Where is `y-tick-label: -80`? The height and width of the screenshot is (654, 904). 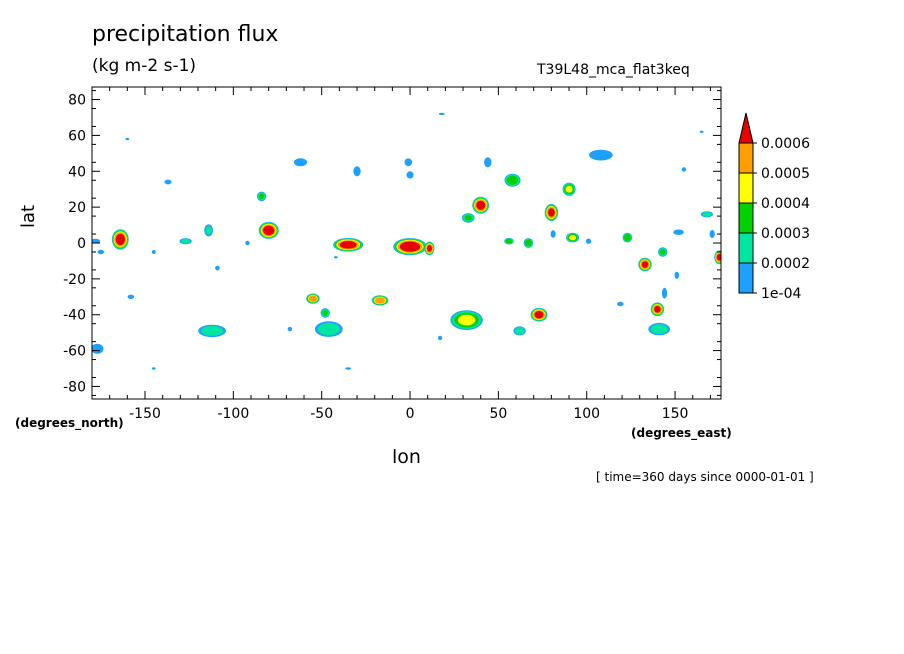 y-tick-label: -80 is located at coordinates (74, 387).